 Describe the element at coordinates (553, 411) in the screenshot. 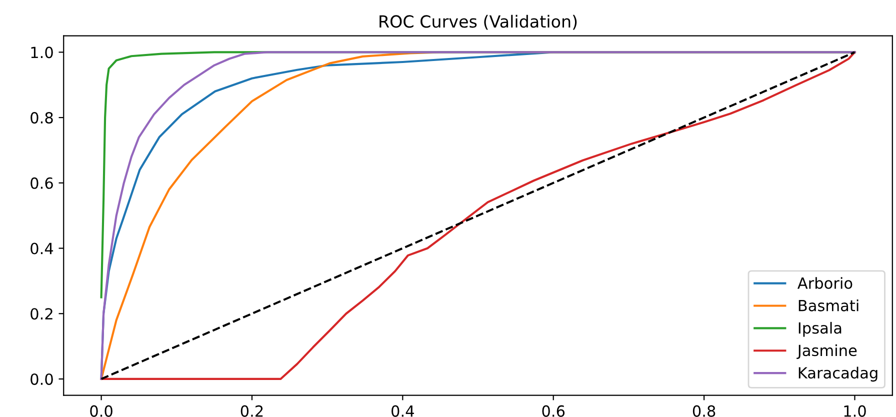

I see `x-tick-label: 0.6` at that location.